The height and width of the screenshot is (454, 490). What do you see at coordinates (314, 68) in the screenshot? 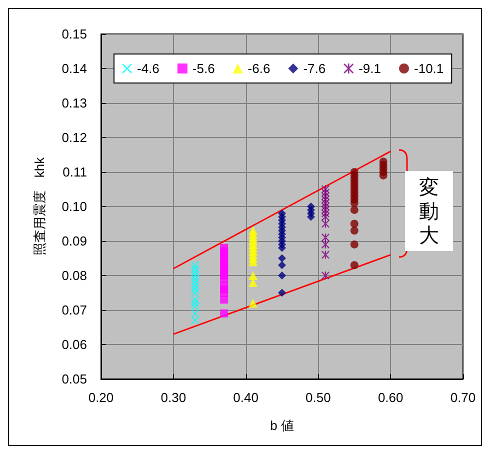
I see `legend-label: -7.6` at bounding box center [314, 68].